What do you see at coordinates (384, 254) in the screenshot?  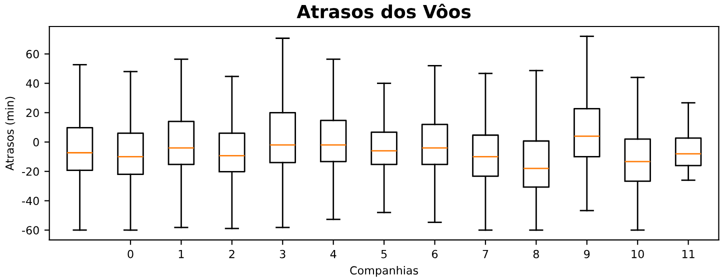 I see `x-tick-label: 5` at bounding box center [384, 254].